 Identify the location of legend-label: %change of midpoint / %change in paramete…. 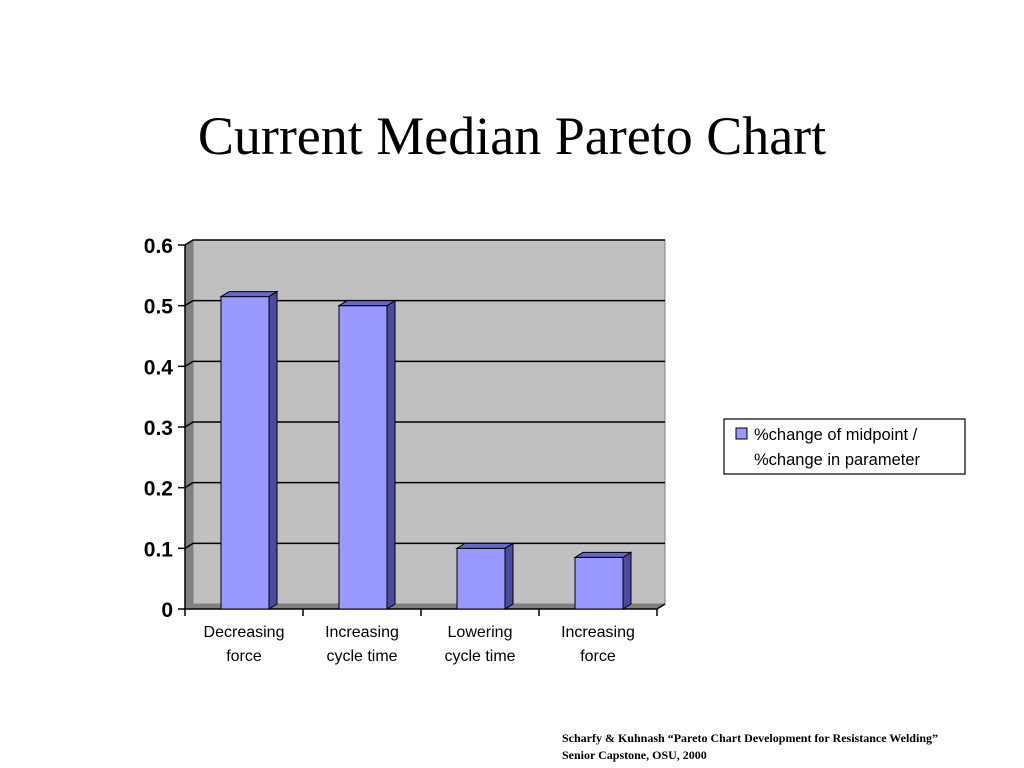
(837, 447).